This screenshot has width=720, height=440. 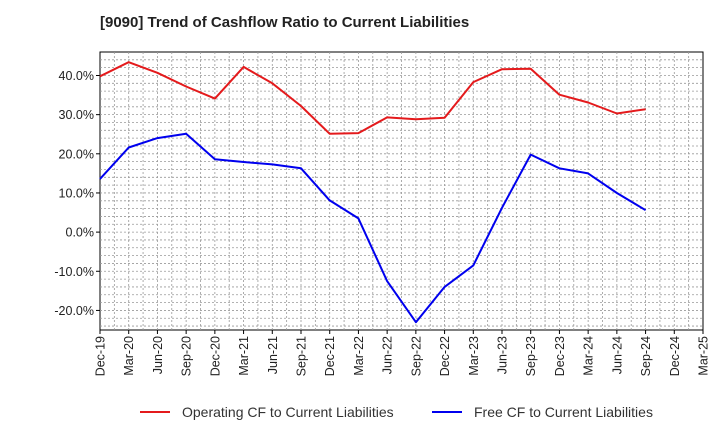 I want to click on y-tick-label: -10.0%, so click(x=74, y=272).